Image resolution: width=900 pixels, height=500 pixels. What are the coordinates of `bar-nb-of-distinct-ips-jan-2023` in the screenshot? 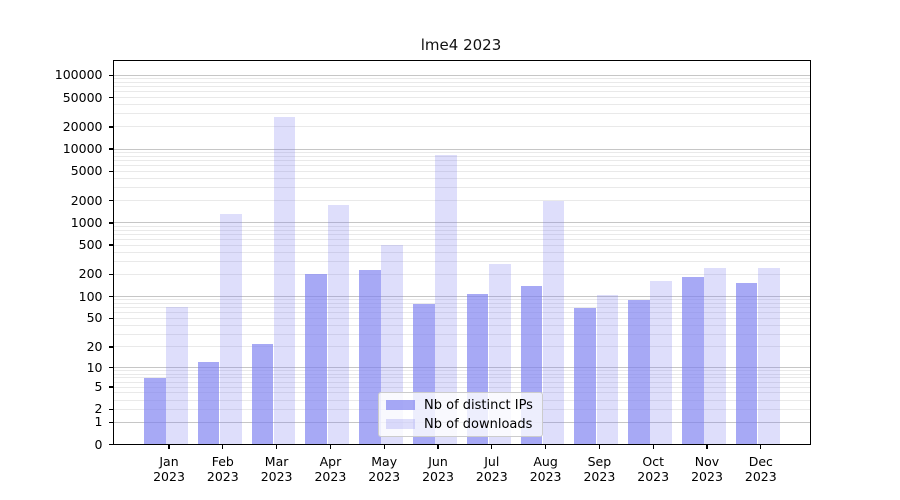 It's located at (155, 411).